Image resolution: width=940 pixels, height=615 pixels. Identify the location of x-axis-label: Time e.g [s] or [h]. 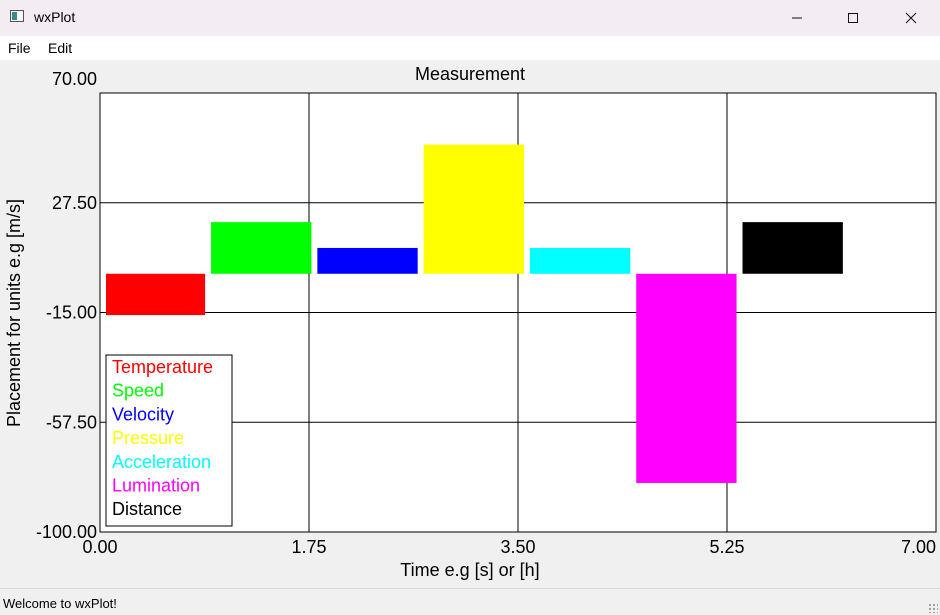
(469, 570).